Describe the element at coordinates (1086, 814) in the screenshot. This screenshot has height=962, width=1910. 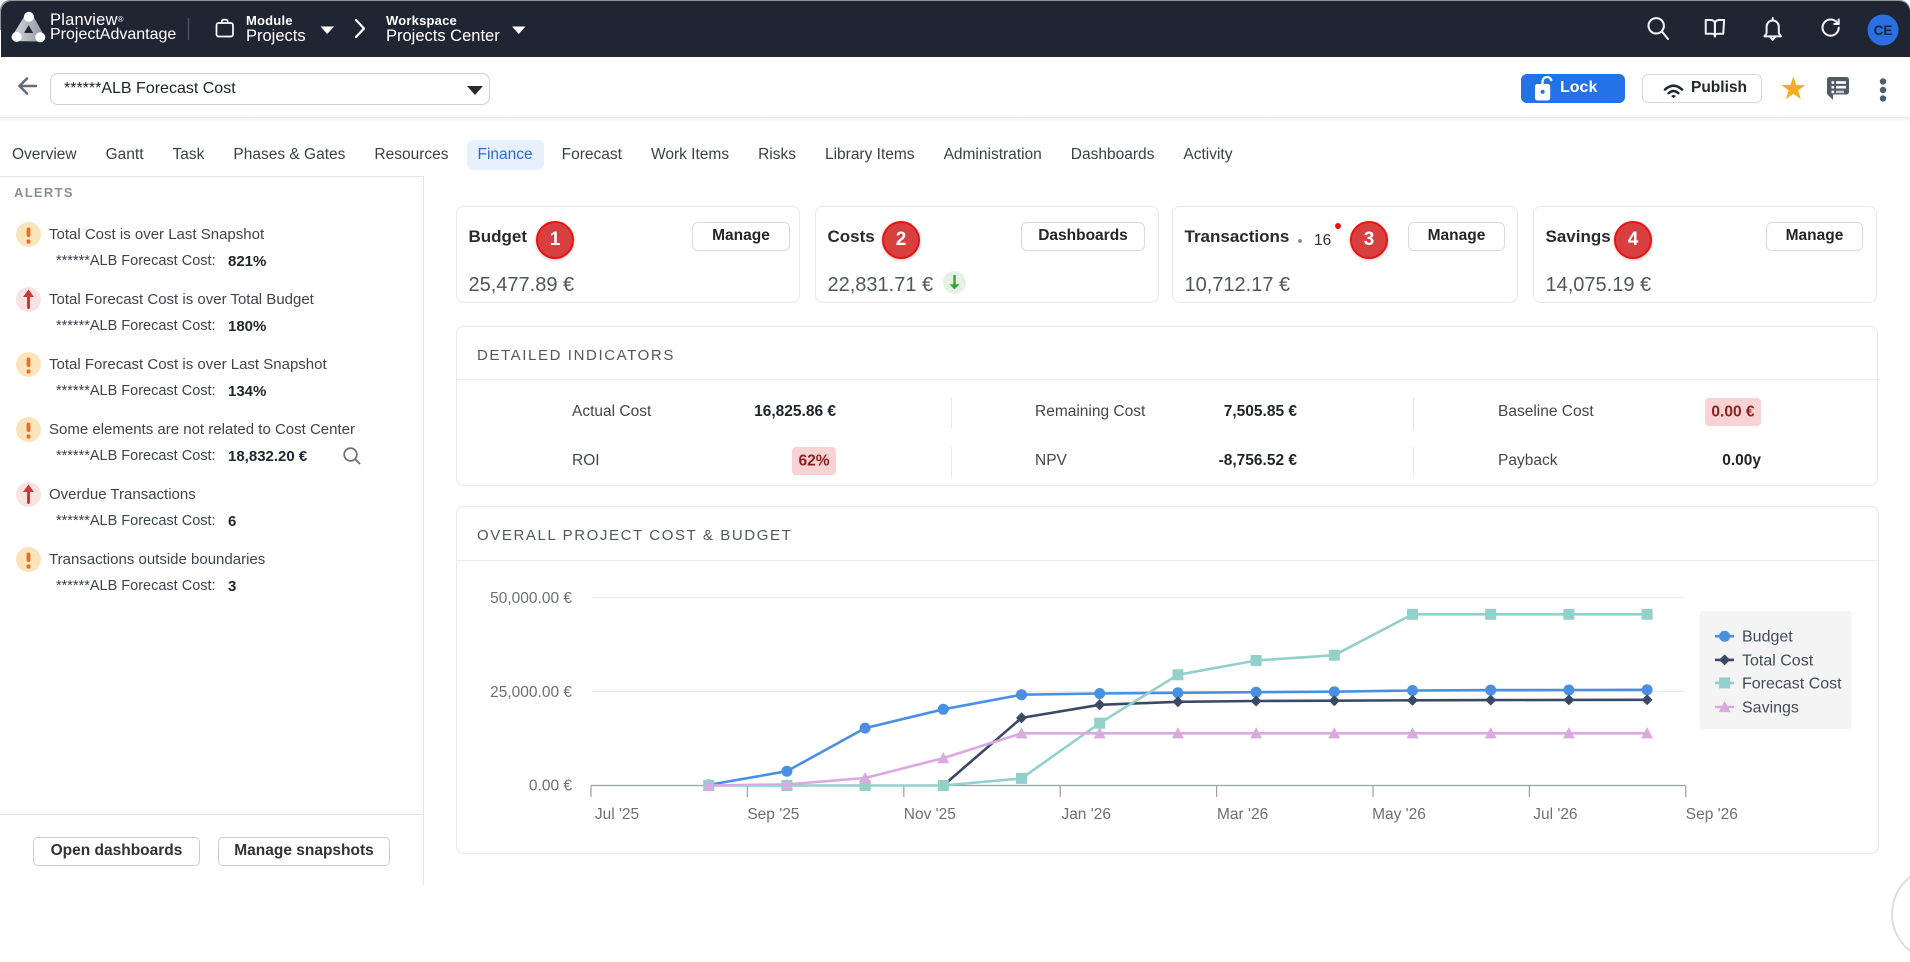
I see `svg-text: Jan '26` at that location.